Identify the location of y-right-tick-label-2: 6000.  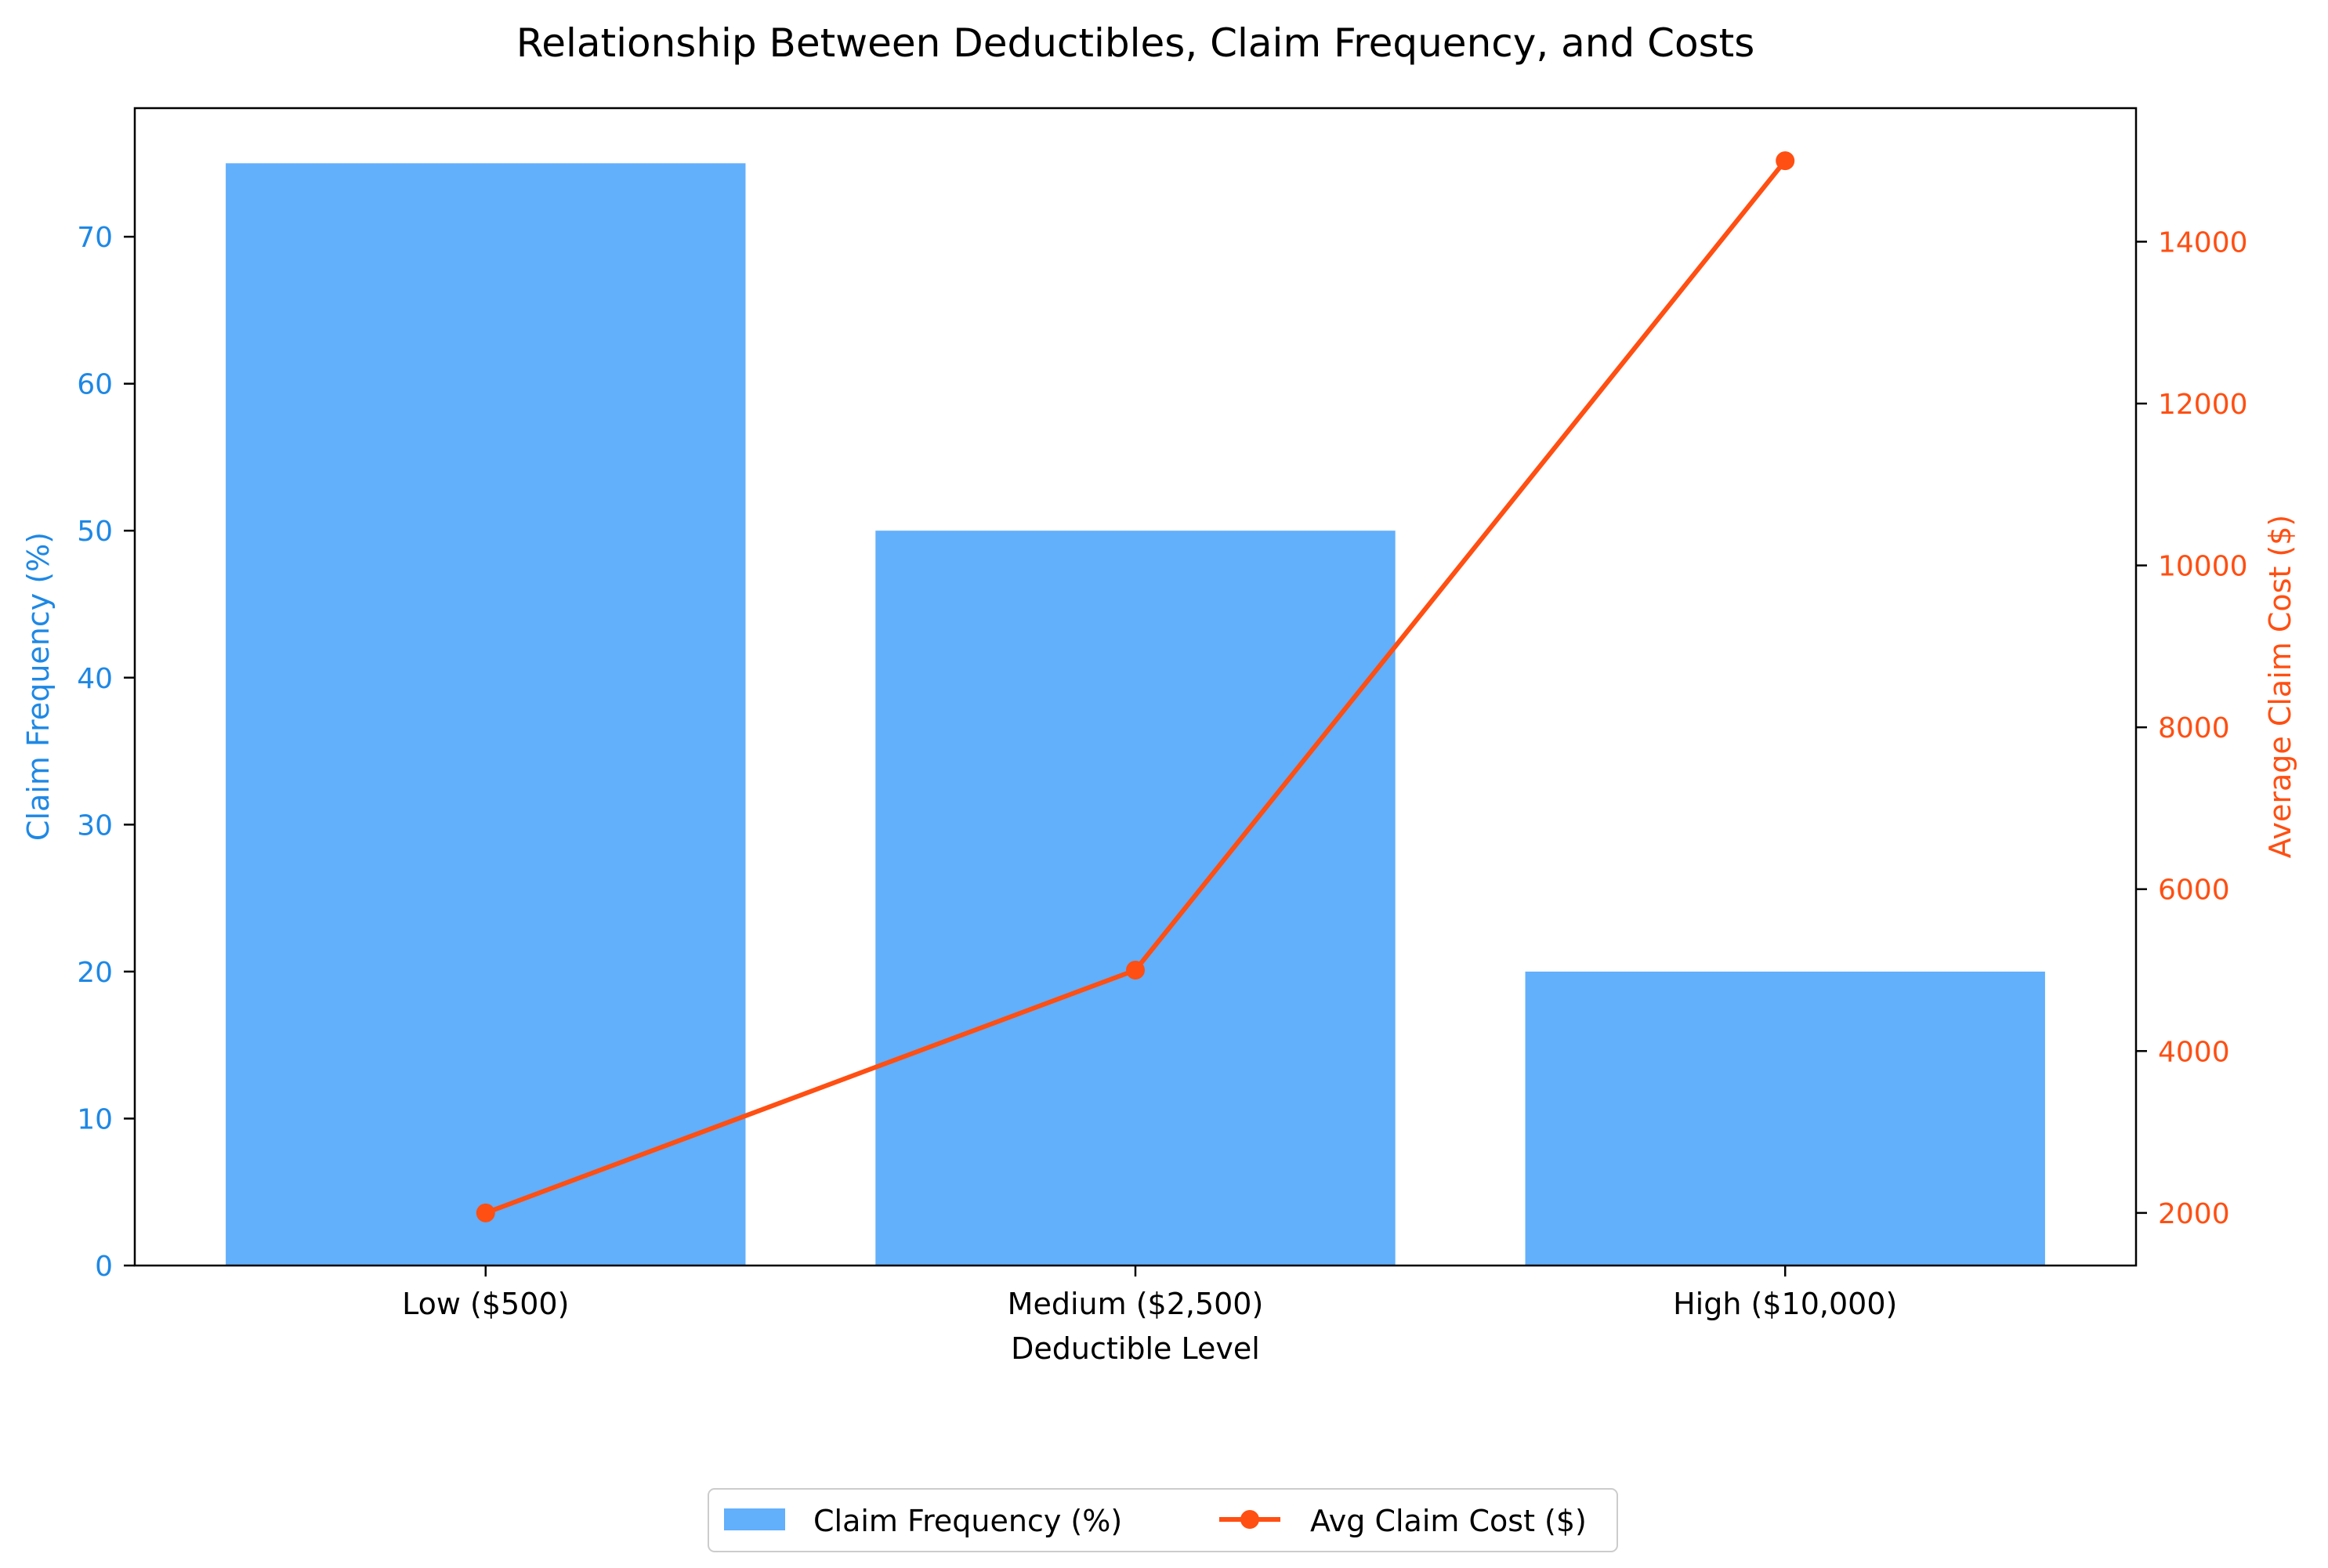
(2194, 891).